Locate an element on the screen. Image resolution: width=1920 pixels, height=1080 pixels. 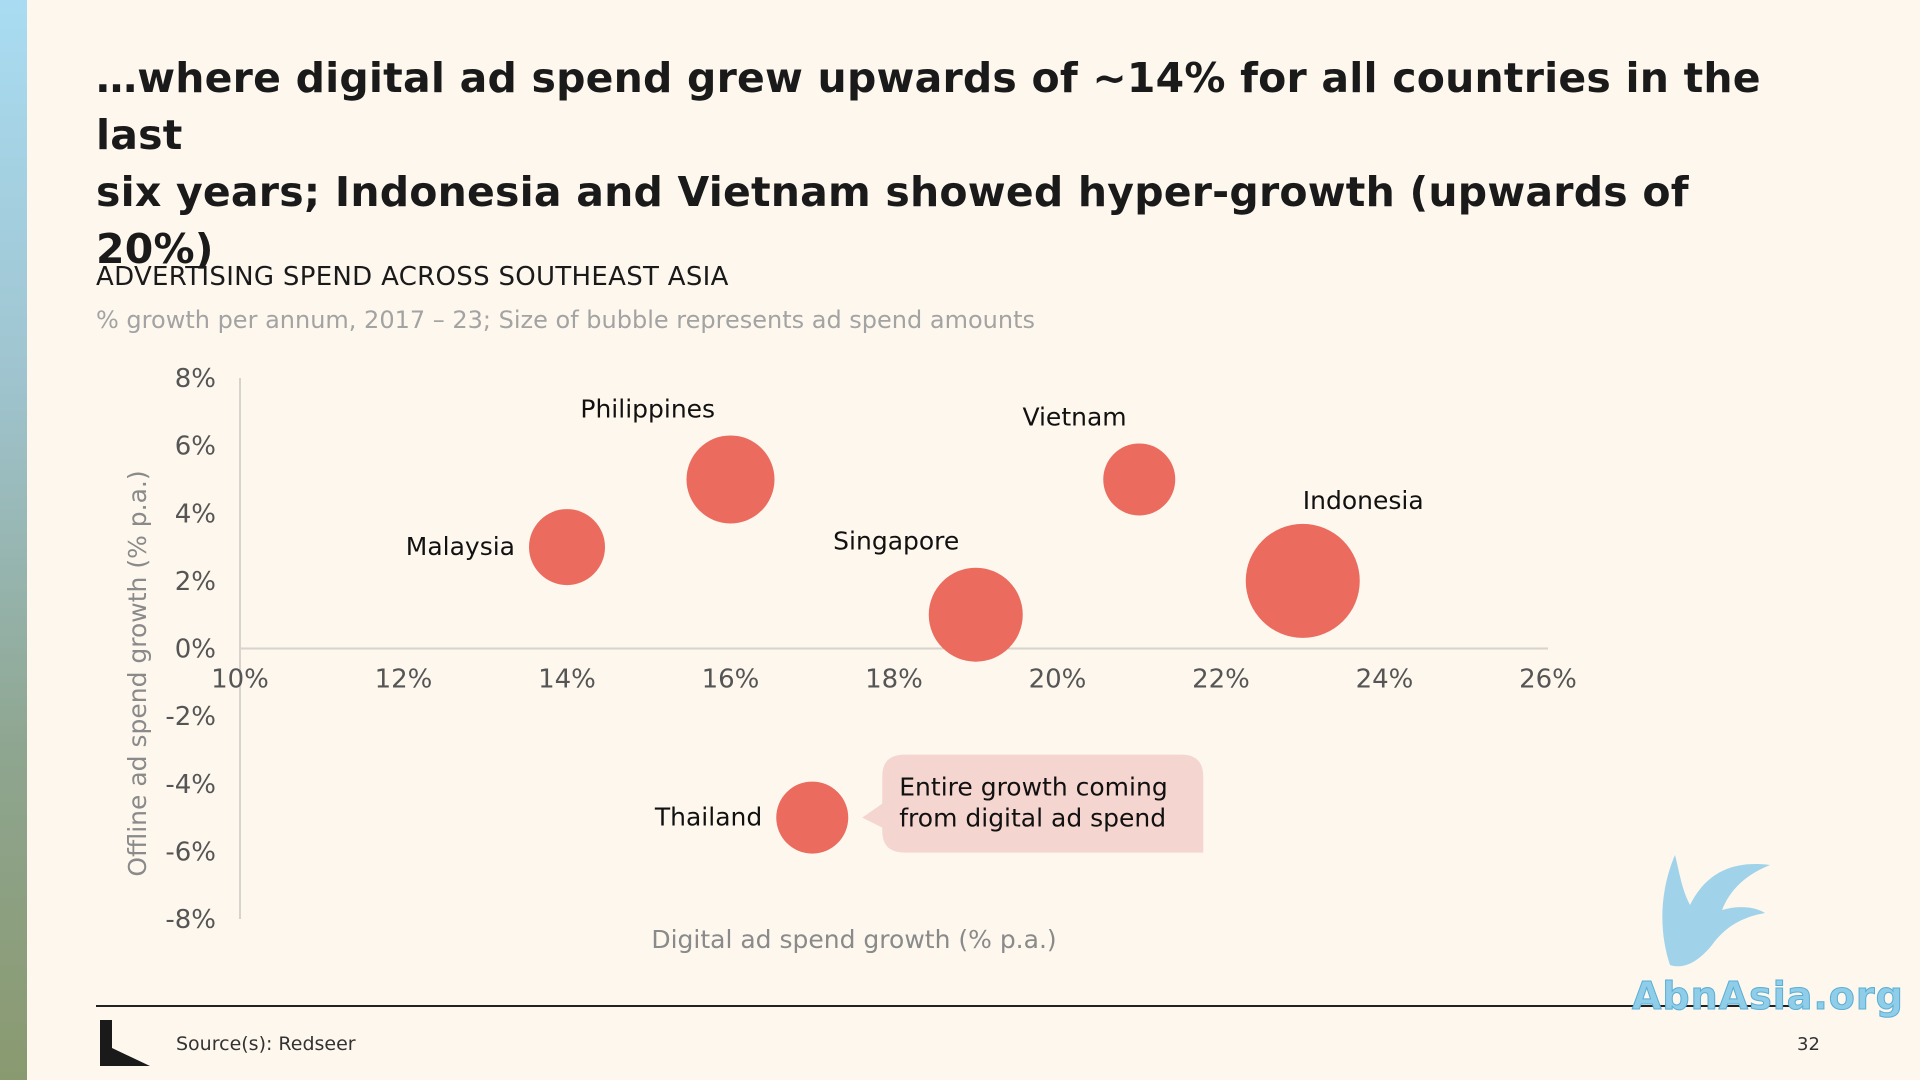
y-tick-label: -8% is located at coordinates (190, 920).